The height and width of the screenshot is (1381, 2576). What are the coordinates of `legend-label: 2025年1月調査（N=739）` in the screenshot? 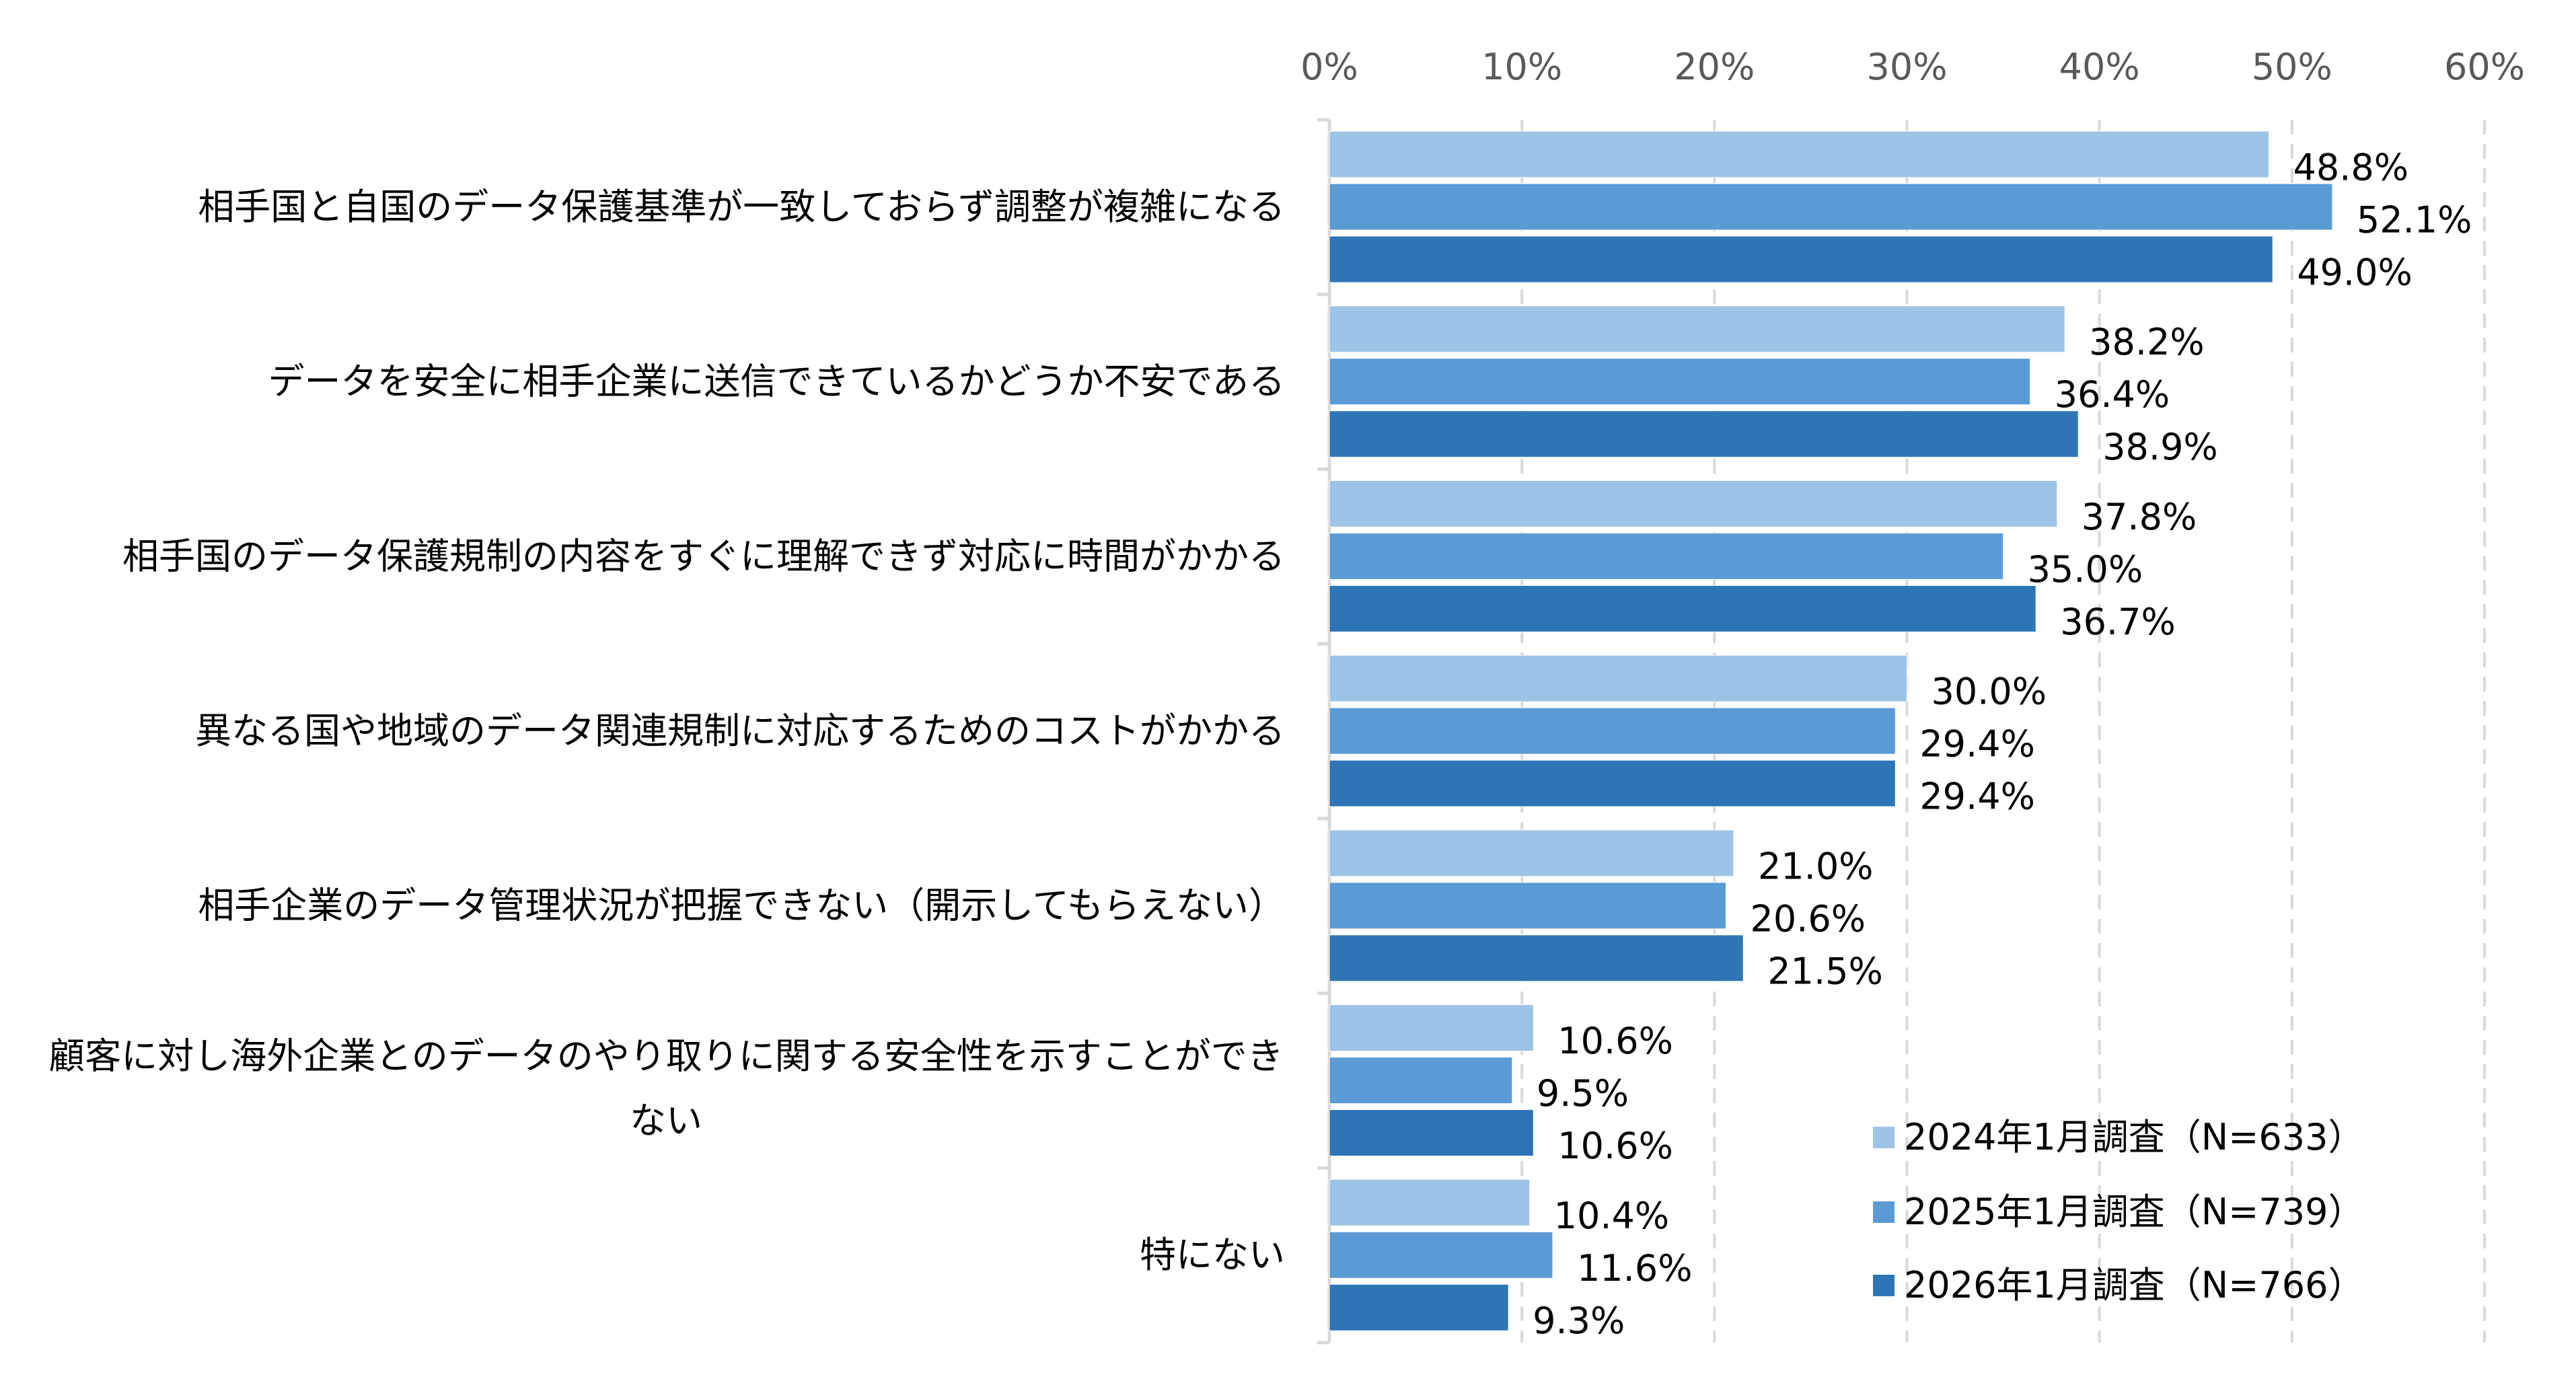 It's located at (2134, 1212).